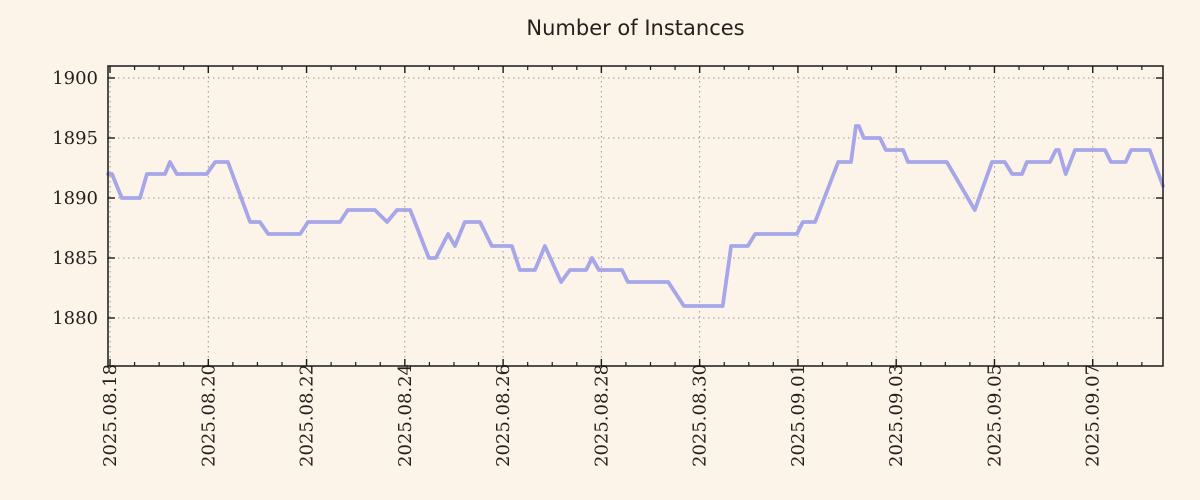 The image size is (1200, 500). I want to click on x-tick-label: 2025.09.03, so click(896, 415).